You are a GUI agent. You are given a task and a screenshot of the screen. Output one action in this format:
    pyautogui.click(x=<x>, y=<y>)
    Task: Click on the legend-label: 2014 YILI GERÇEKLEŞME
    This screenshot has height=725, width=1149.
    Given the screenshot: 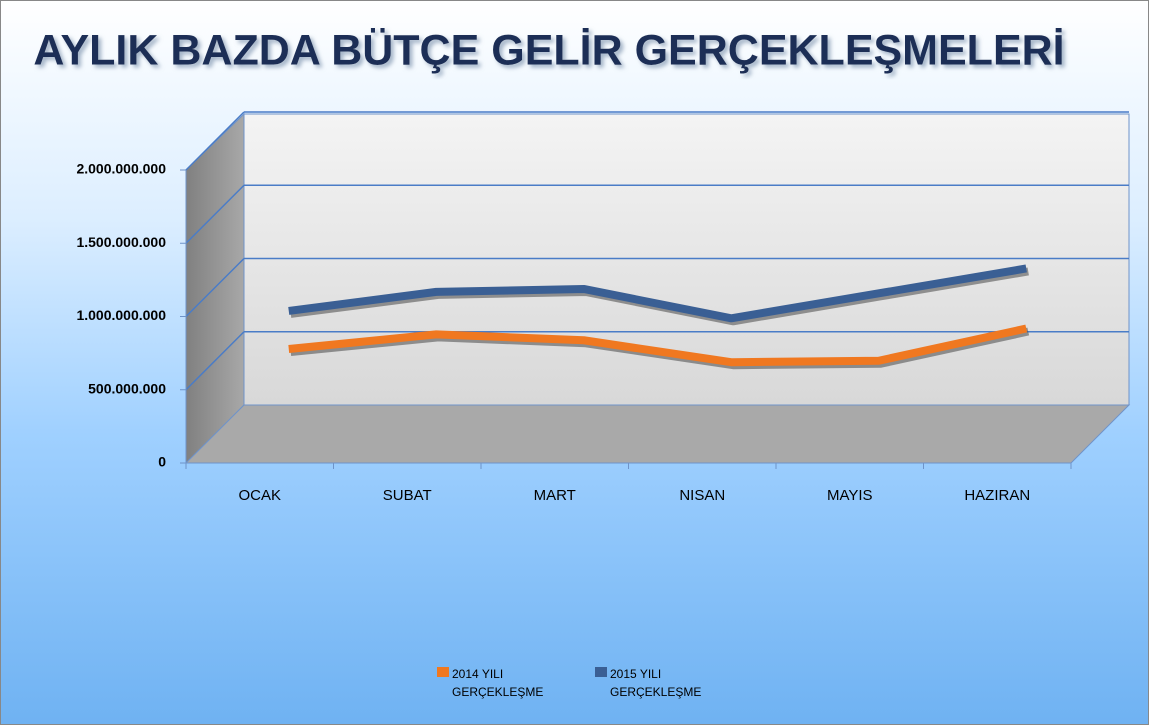 What is the action you would take?
    pyautogui.click(x=498, y=683)
    